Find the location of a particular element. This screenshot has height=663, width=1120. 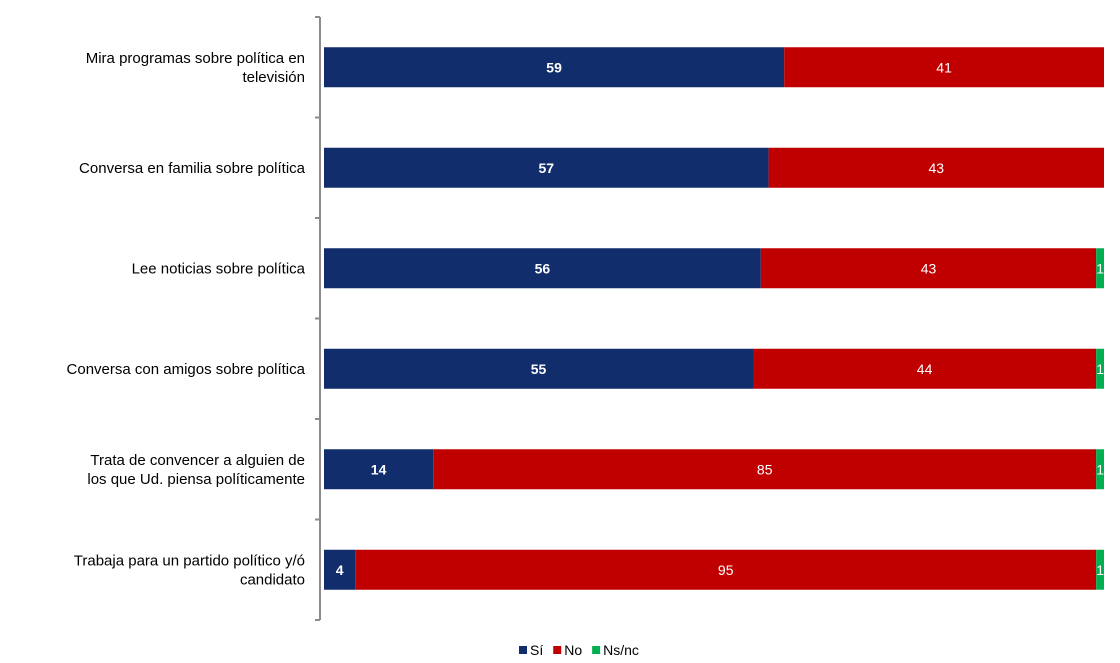

data-label: 14 is located at coordinates (379, 469).